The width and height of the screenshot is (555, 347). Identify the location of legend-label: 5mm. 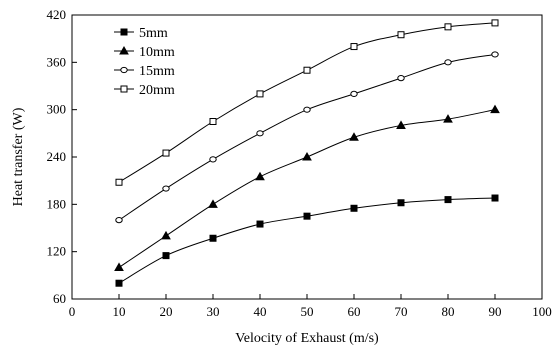
(153, 33).